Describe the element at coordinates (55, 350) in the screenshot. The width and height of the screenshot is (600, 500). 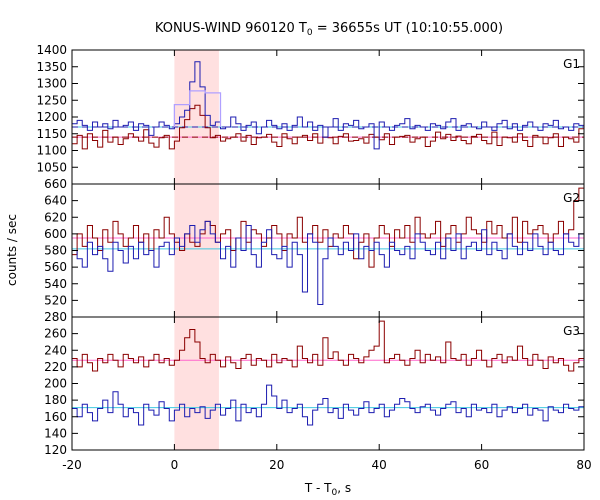
I see `y-tick-label: 240` at that location.